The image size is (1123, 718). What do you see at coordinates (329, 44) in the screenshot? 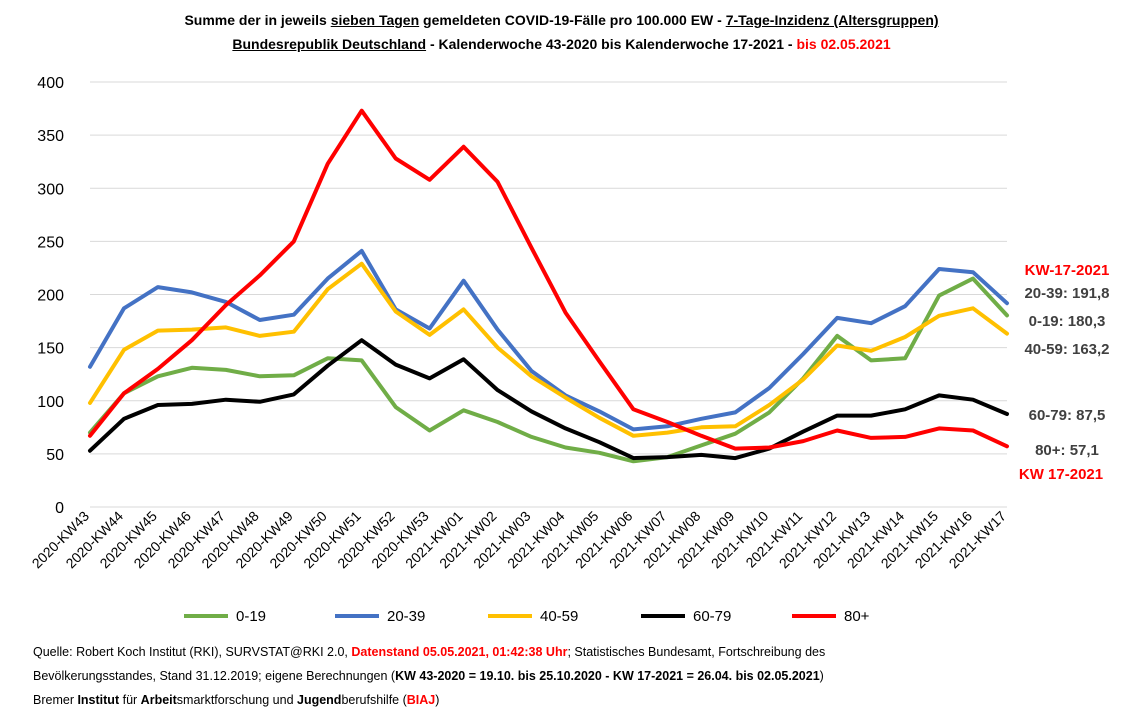
I see `title-part-underlined: Bundesrepublik Deutschland` at bounding box center [329, 44].